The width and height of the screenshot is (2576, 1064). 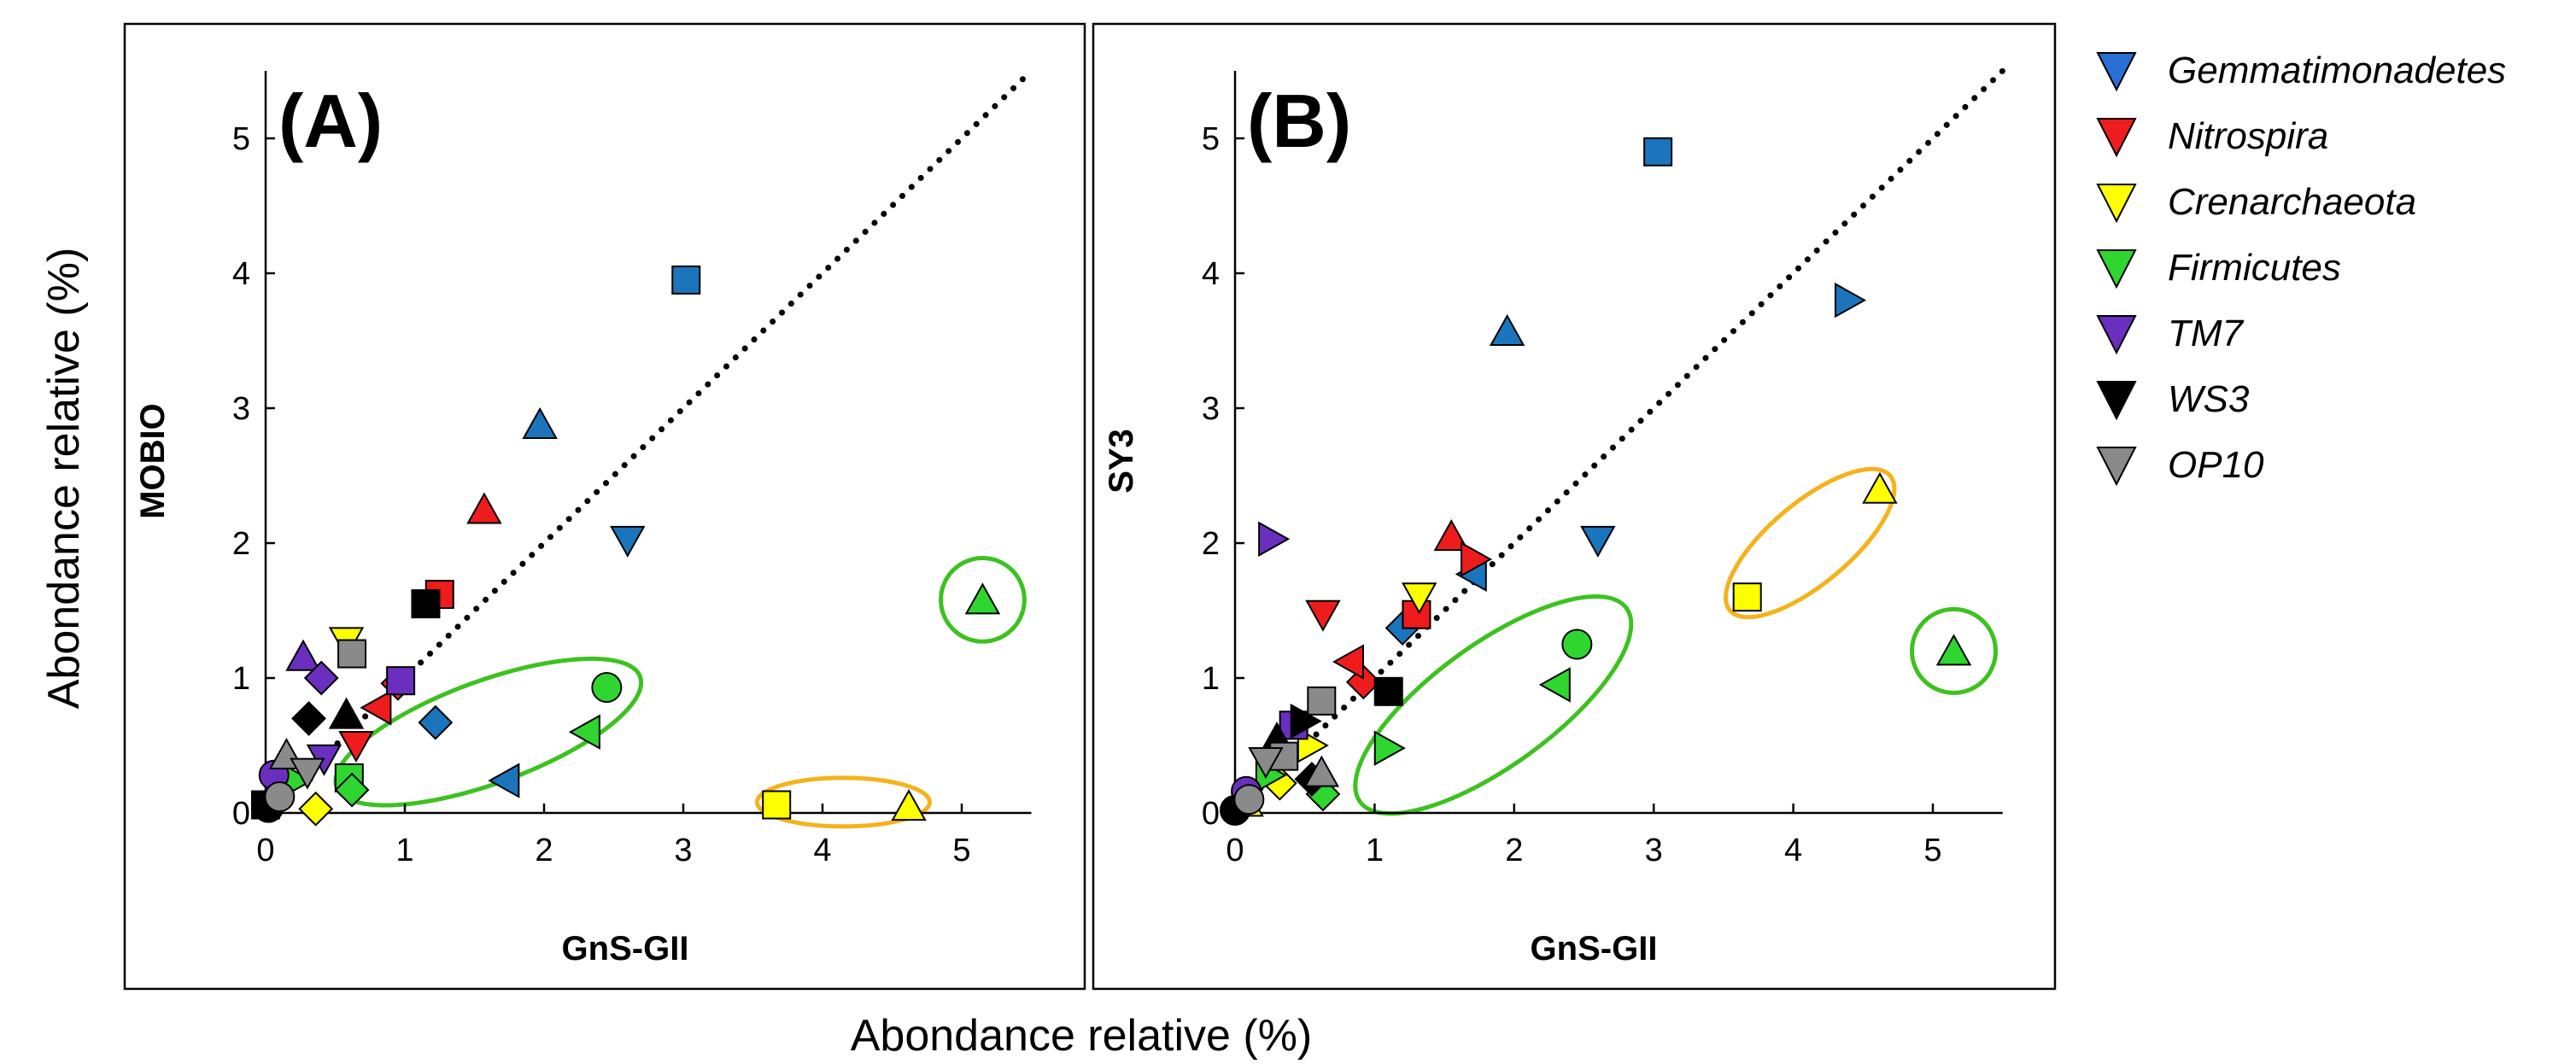 What do you see at coordinates (265, 850) in the screenshot?
I see `panel-a-x-tick-label: 0` at bounding box center [265, 850].